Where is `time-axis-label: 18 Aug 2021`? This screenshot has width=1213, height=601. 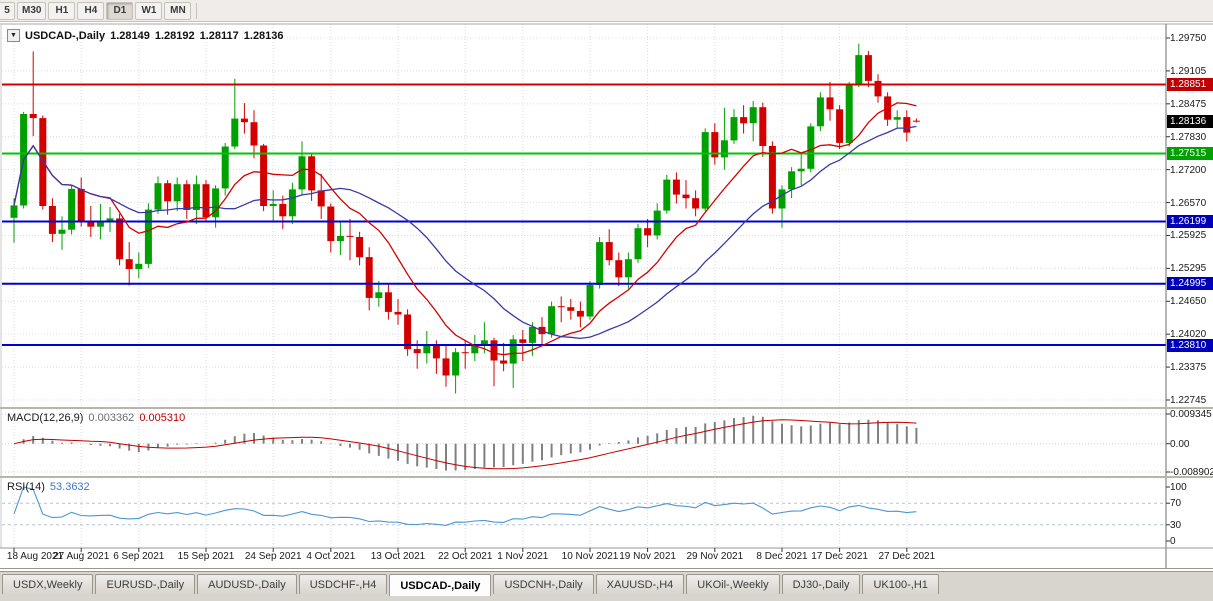 time-axis-label: 18 Aug 2021 is located at coordinates (35, 556).